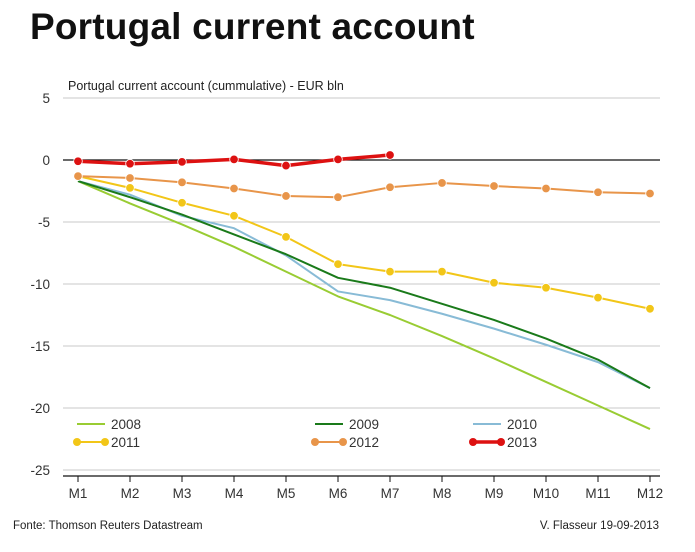  What do you see at coordinates (347, 424) in the screenshot?
I see `legend-item-2009: 2009` at bounding box center [347, 424].